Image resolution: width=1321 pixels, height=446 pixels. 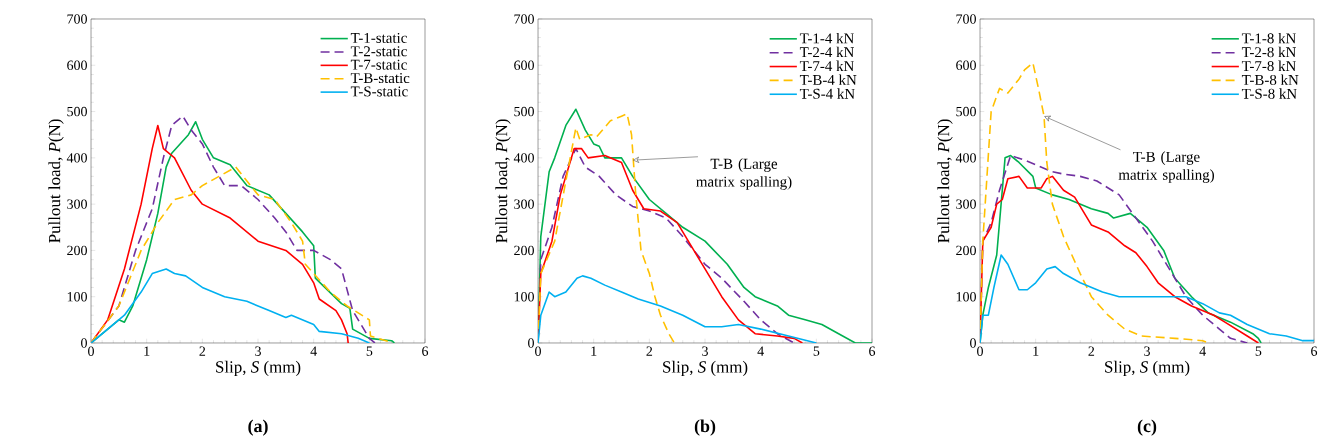 I want to click on legend-label: T-7-8 kN, so click(x=1268, y=66).